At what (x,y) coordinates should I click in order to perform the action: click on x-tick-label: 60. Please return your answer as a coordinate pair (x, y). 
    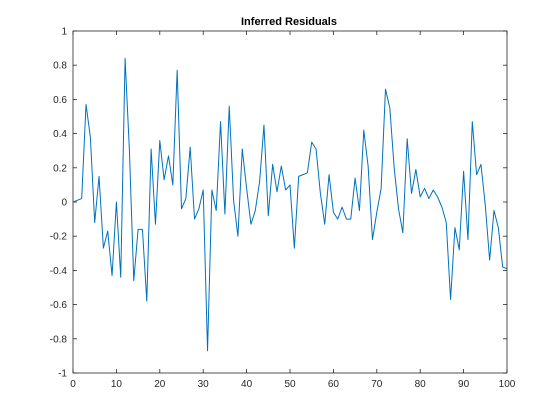
    Looking at the image, I should click on (334, 384).